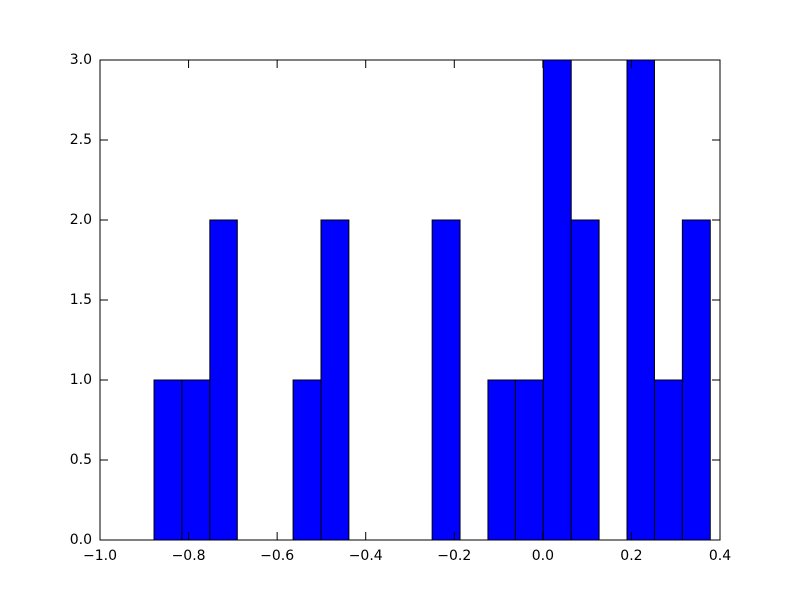 The width and height of the screenshot is (800, 600). I want to click on y-tick-label: 0.5, so click(81, 460).